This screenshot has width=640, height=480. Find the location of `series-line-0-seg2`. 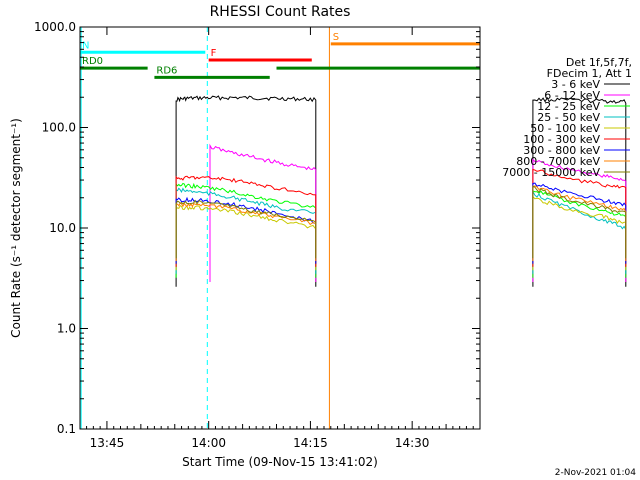

series-line-0-seg2 is located at coordinates (579, 191).